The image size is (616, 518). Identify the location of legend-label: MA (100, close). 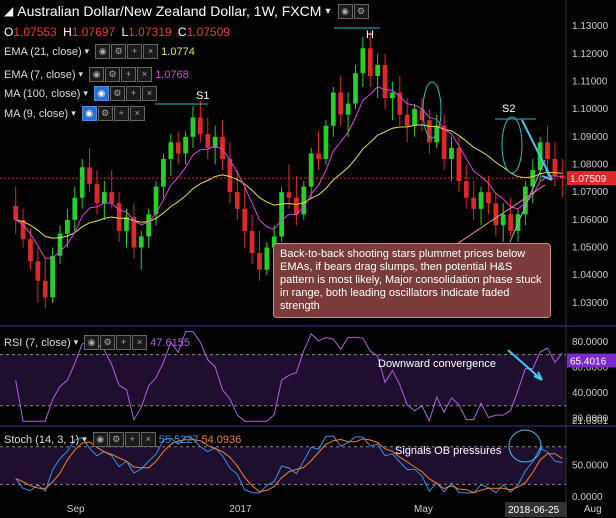
(42, 93).